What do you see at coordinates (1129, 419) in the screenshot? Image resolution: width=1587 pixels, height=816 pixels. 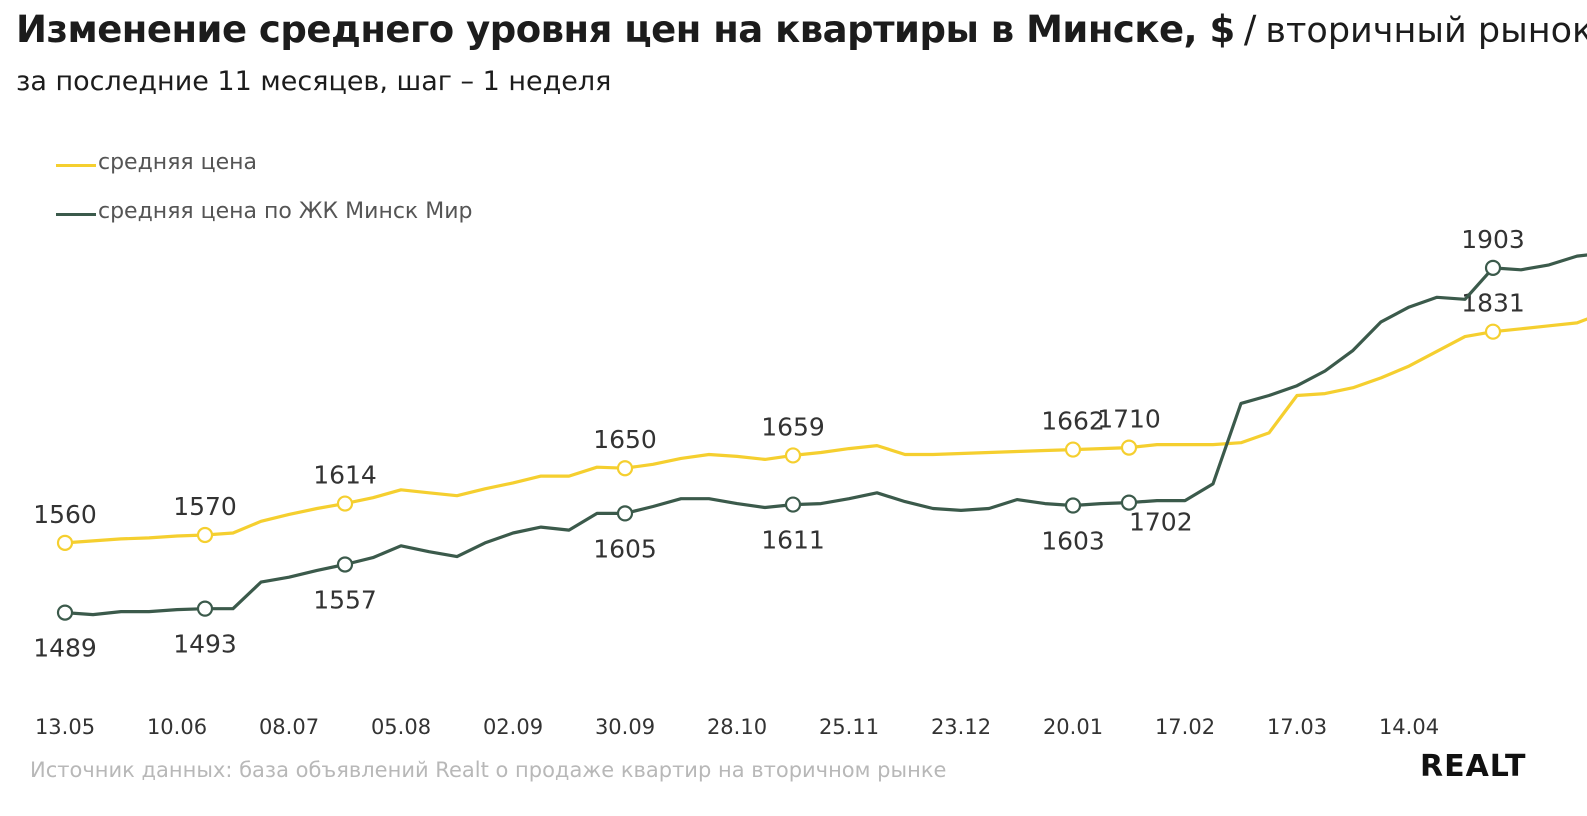 I see `data-label: 1710` at bounding box center [1129, 419].